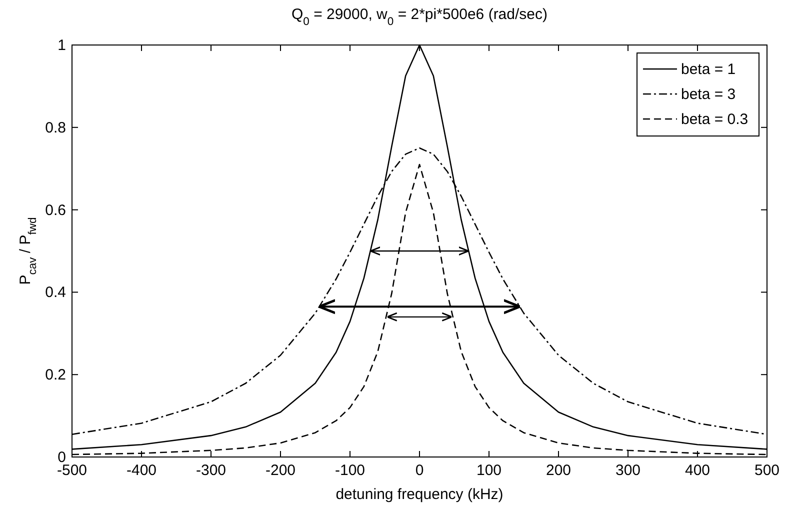 Image resolution: width=802 pixels, height=513 pixels. What do you see at coordinates (419, 17) in the screenshot?
I see `chart-title: Q$_{0}$ = 29000, w$_{0}$ = 2*pi*500e6 (rad/sec)` at bounding box center [419, 17].